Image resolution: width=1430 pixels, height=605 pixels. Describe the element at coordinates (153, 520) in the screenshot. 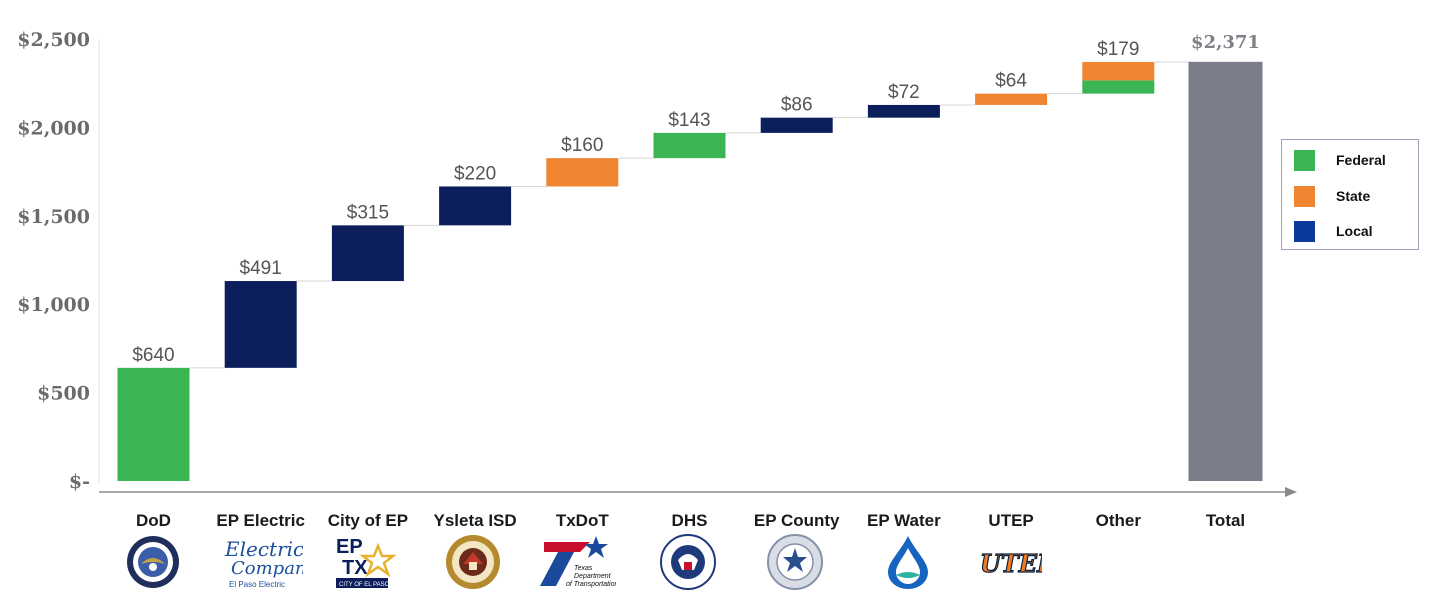

I see `category-label: DoD` at that location.